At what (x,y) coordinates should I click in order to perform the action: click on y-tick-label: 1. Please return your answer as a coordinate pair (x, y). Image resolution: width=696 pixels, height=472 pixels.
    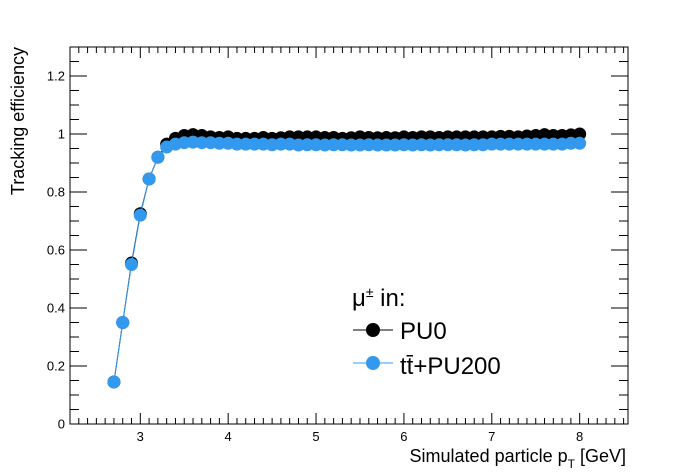
    Looking at the image, I should click on (61, 134).